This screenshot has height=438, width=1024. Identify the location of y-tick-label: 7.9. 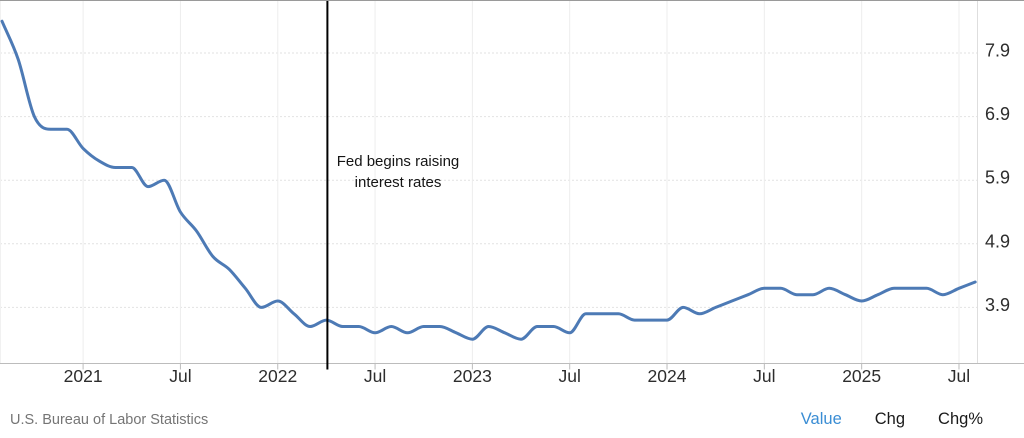
(997, 51).